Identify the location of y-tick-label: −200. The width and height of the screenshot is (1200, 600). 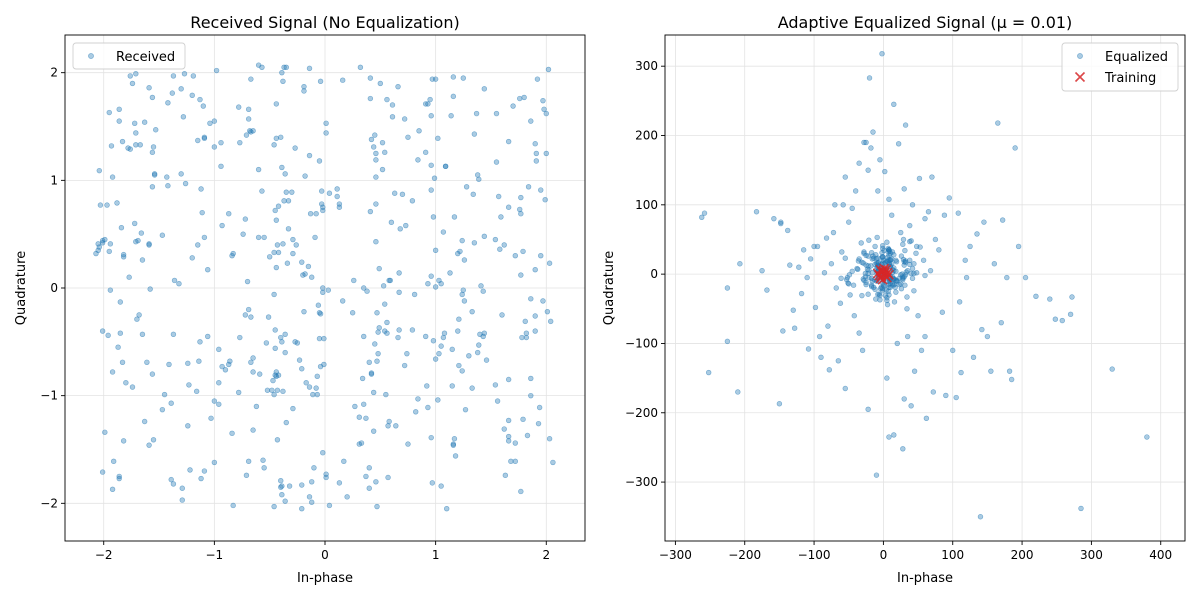
(641, 413).